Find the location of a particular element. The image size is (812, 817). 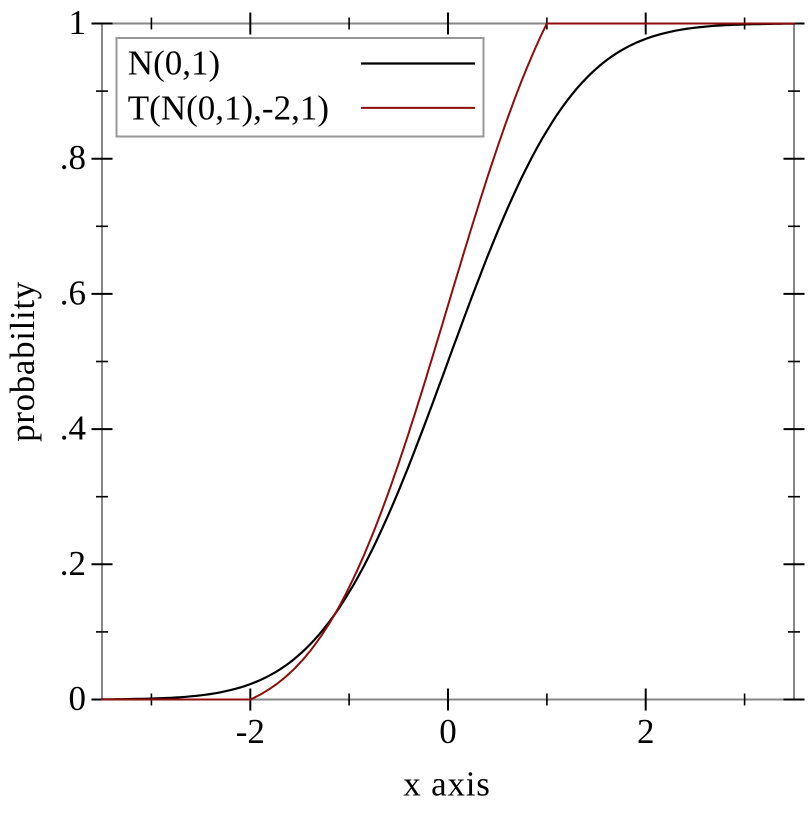

svg-text: T(N(0,1),-2,1) is located at coordinates (228, 107).